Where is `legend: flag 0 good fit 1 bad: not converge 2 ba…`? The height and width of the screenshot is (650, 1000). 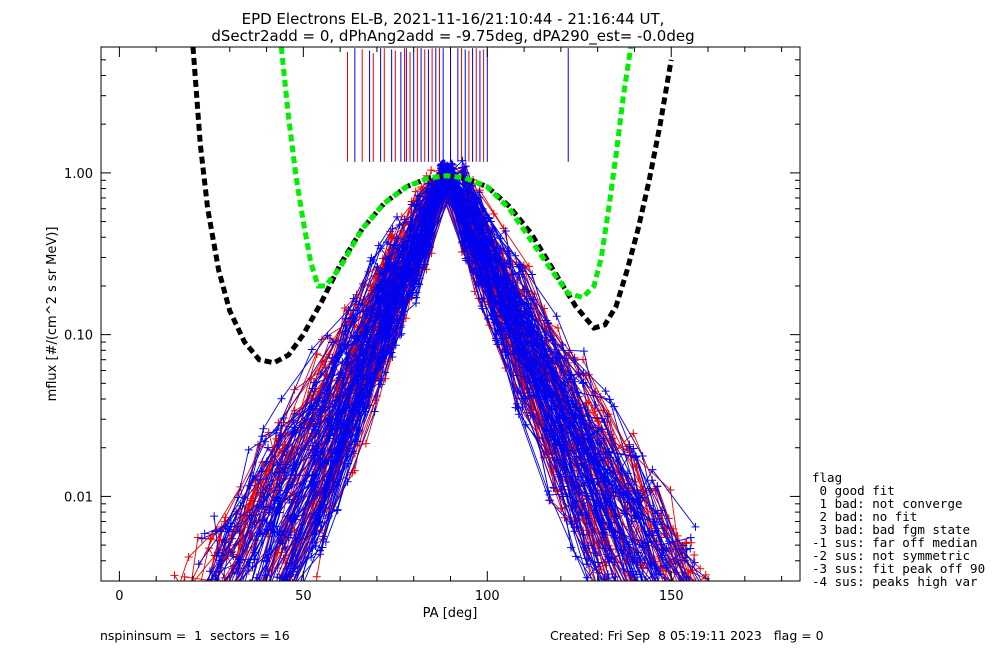 legend: flag 0 good fit 1 bad: not converge 2 ba… is located at coordinates (898, 529).